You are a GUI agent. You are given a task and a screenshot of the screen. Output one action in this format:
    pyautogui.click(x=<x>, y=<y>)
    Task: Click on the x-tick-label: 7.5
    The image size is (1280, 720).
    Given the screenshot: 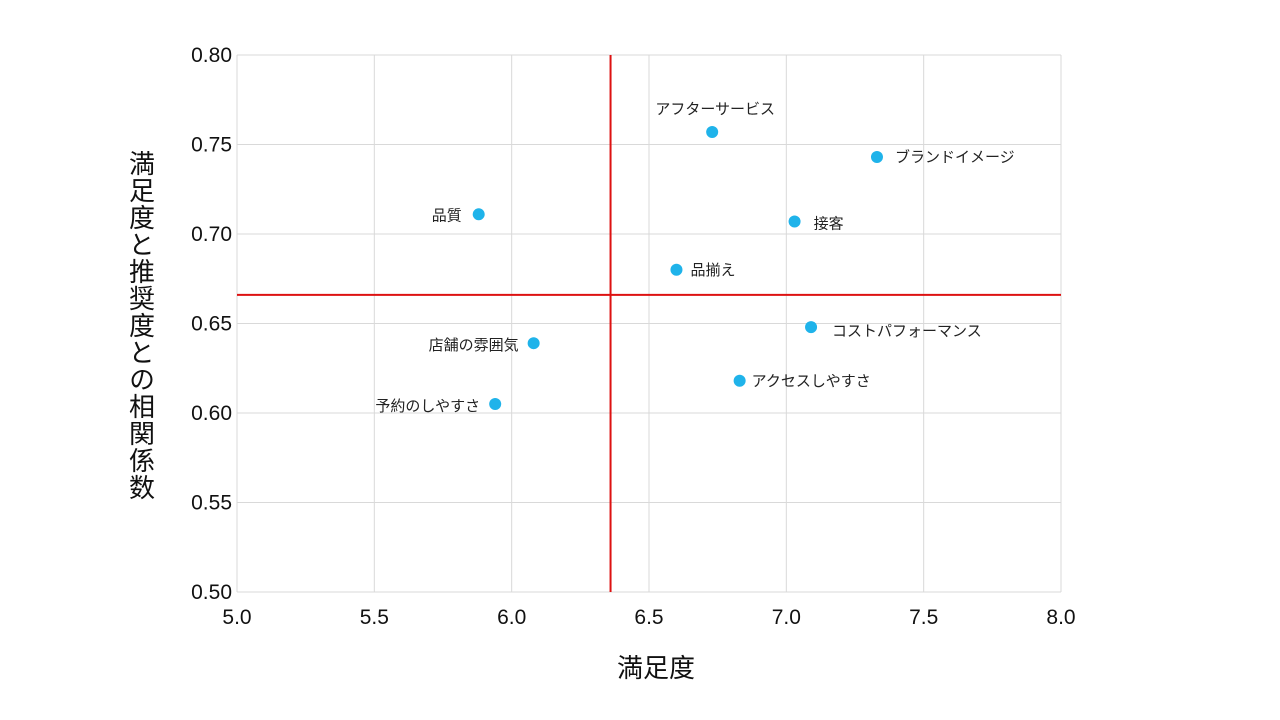 What is the action you would take?
    pyautogui.click(x=923, y=617)
    